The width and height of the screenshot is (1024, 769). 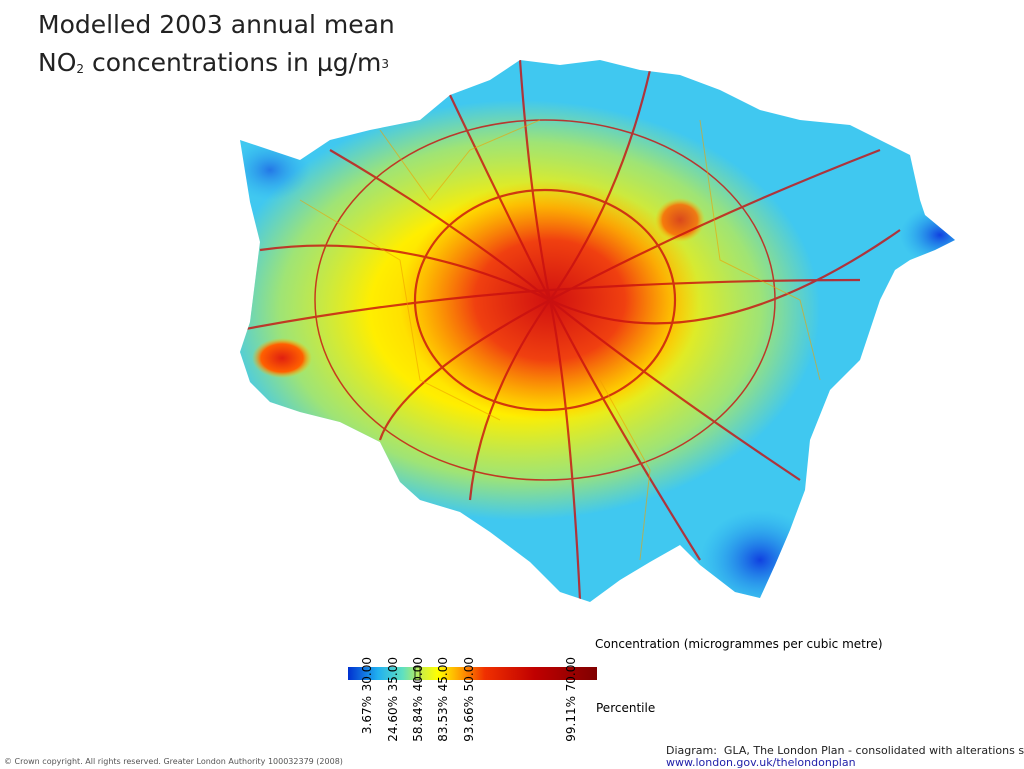 I want to click on title-text: NO, so click(x=57, y=62).